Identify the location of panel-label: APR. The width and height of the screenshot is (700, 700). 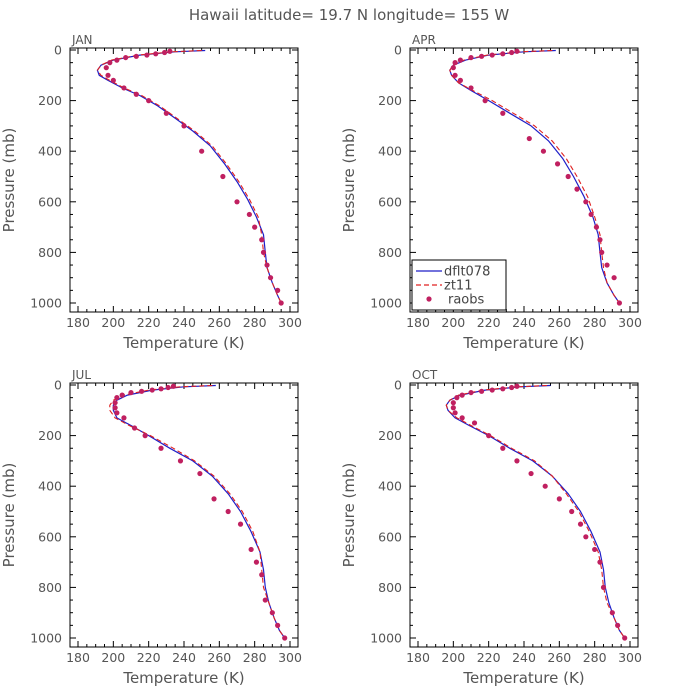
(424, 40).